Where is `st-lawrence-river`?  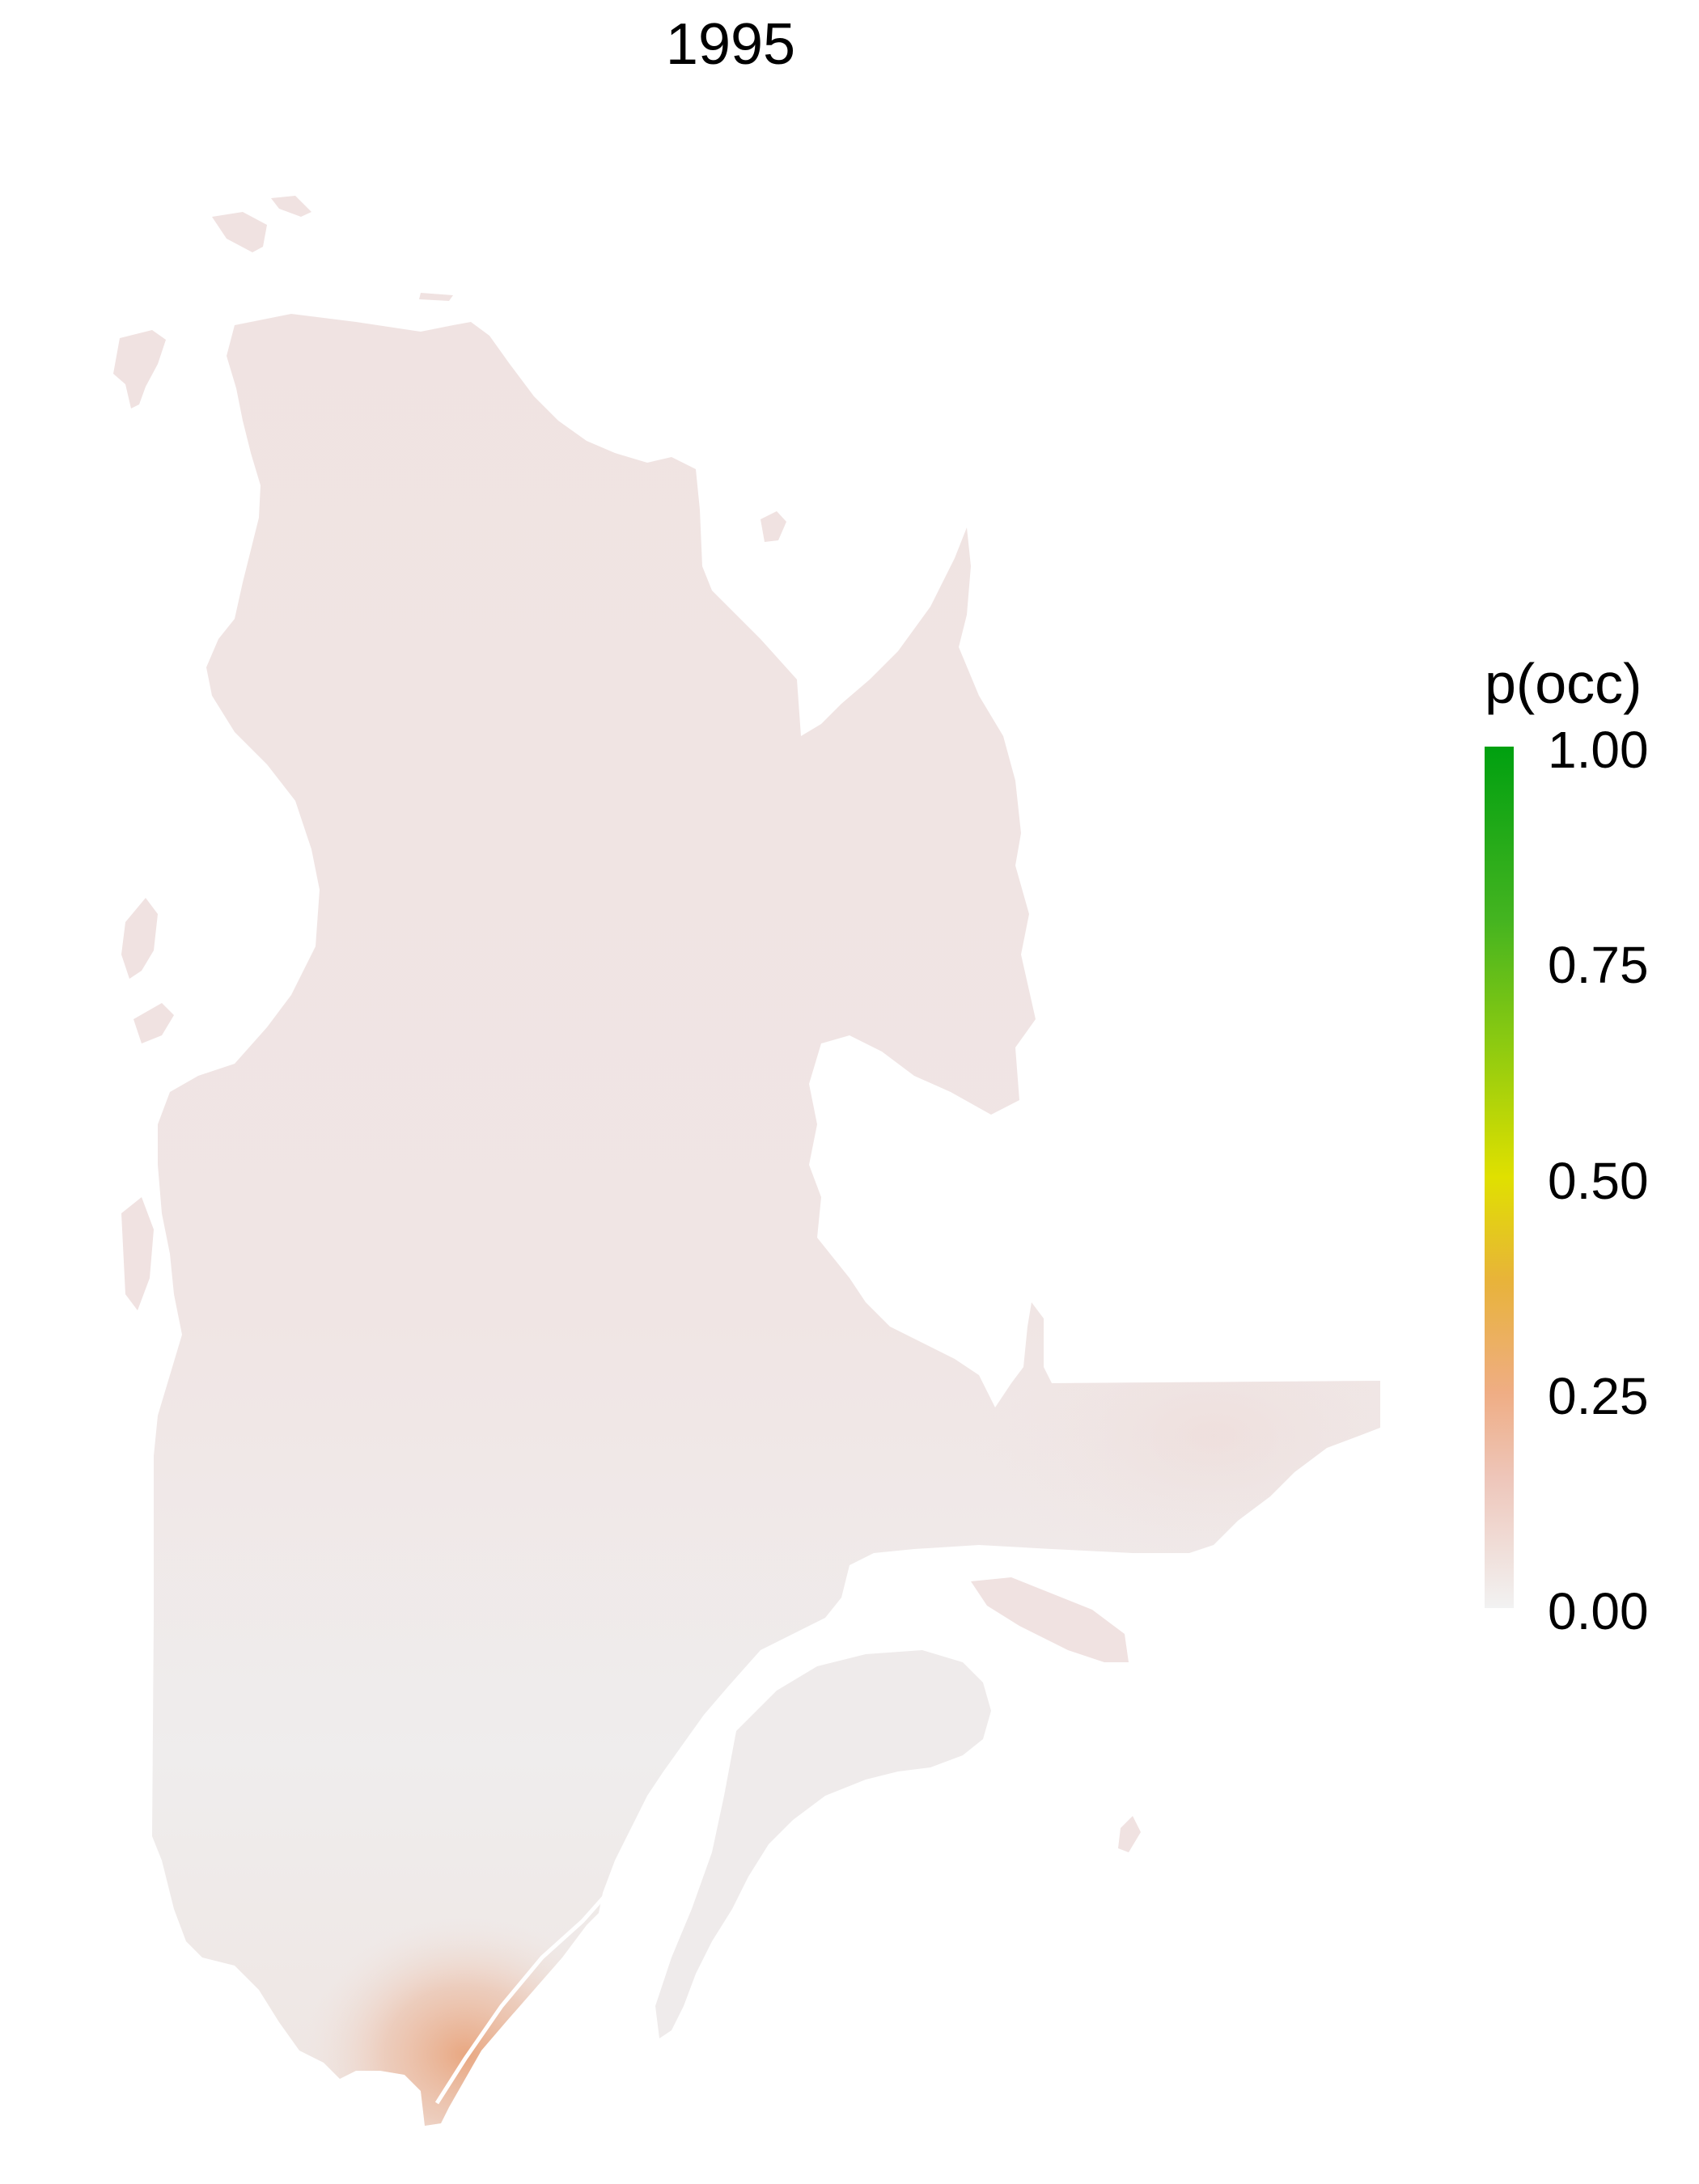 st-lawrence-river is located at coordinates (541, 1974).